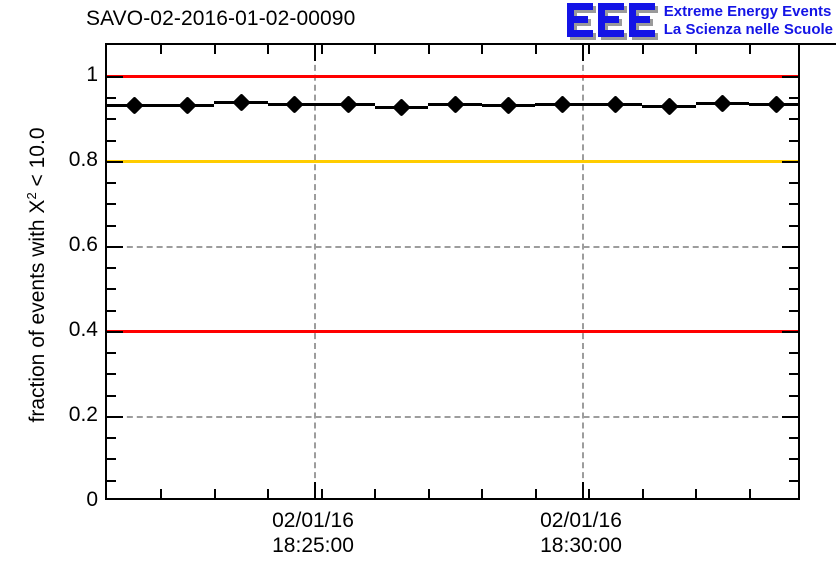 This screenshot has width=836, height=572. I want to click on y-tick-label: 0.6, so click(83, 244).